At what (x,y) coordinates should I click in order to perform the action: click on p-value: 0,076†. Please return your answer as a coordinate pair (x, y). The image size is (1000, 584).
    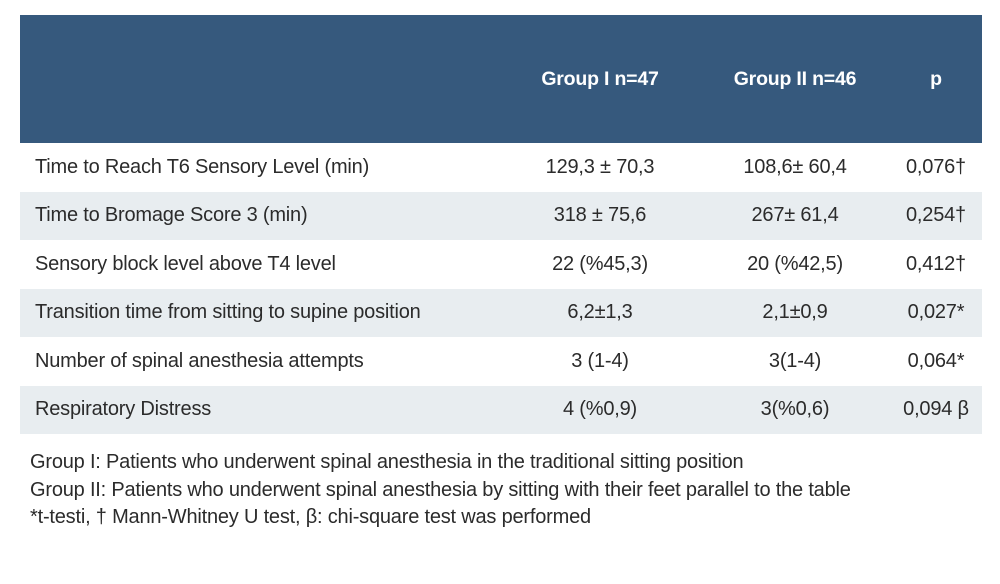
    Looking at the image, I should click on (936, 166).